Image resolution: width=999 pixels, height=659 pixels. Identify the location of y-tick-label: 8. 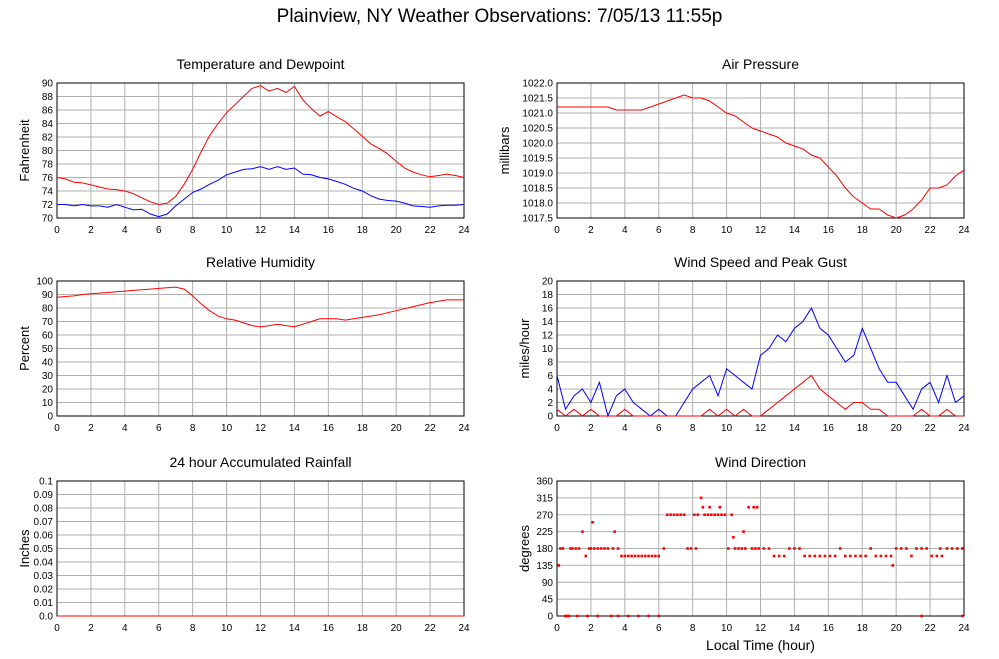
(550, 363).